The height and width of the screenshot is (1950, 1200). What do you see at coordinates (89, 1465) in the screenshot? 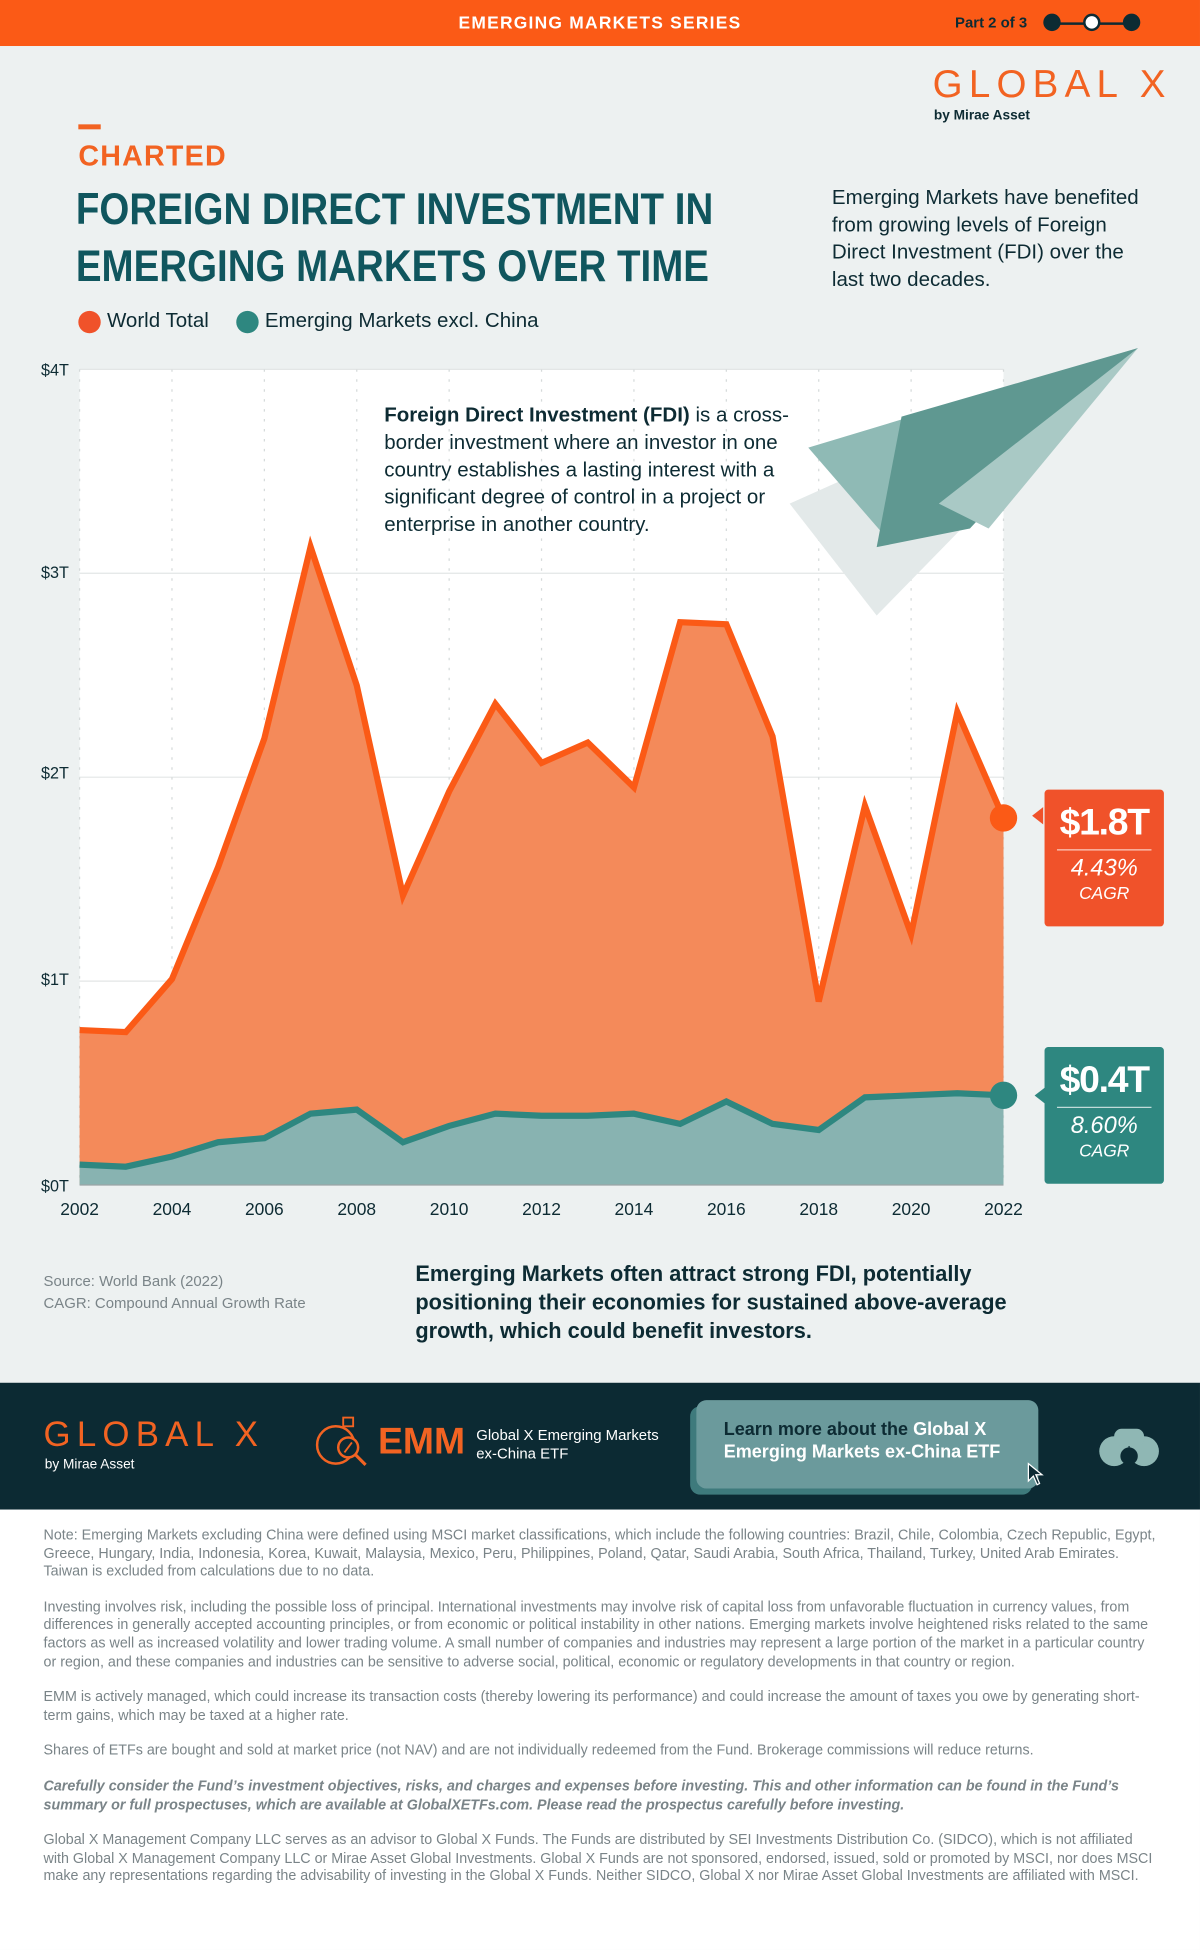
I see `footer-brand-subtitle: by Mirae Asset` at bounding box center [89, 1465].